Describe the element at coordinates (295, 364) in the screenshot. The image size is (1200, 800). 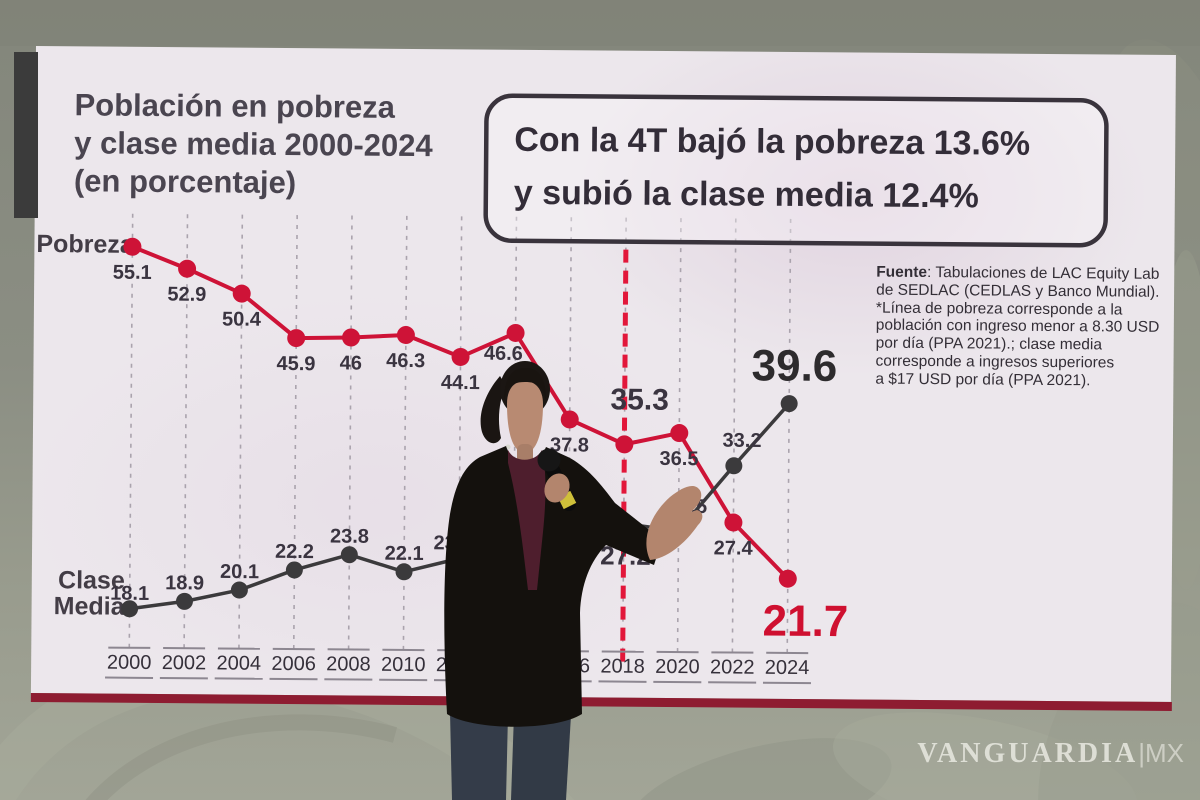
I see `svg-text: 45.9` at that location.